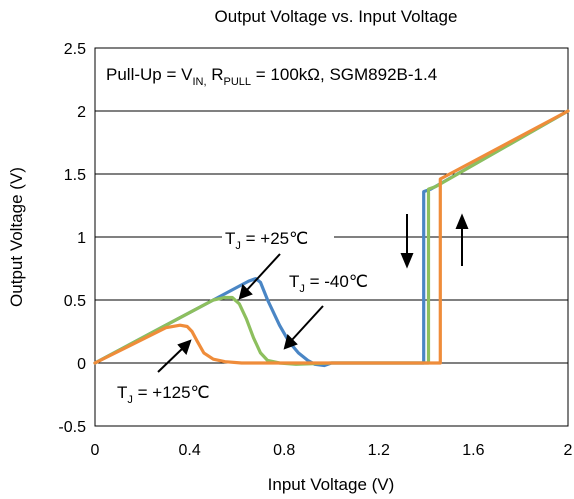 This screenshot has width=574, height=499. I want to click on arrowhead-neg40c, so click(290, 342).